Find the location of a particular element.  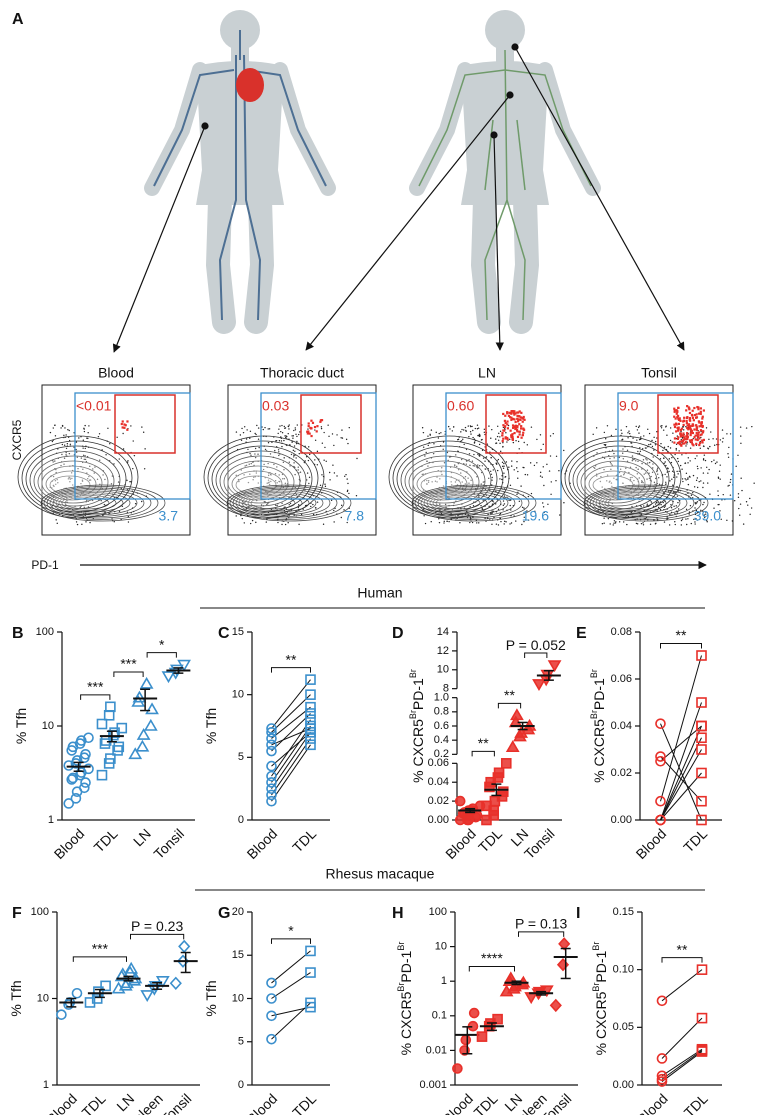

y-tick-label: 8 is located at coordinates (446, 689).